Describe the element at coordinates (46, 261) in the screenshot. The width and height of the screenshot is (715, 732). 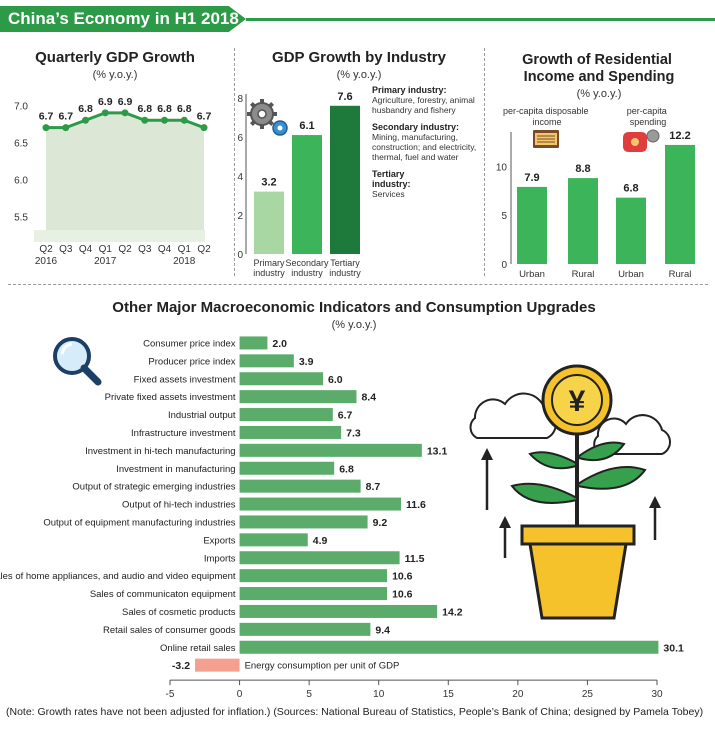
I see `gdp-year-label: 2016` at that location.